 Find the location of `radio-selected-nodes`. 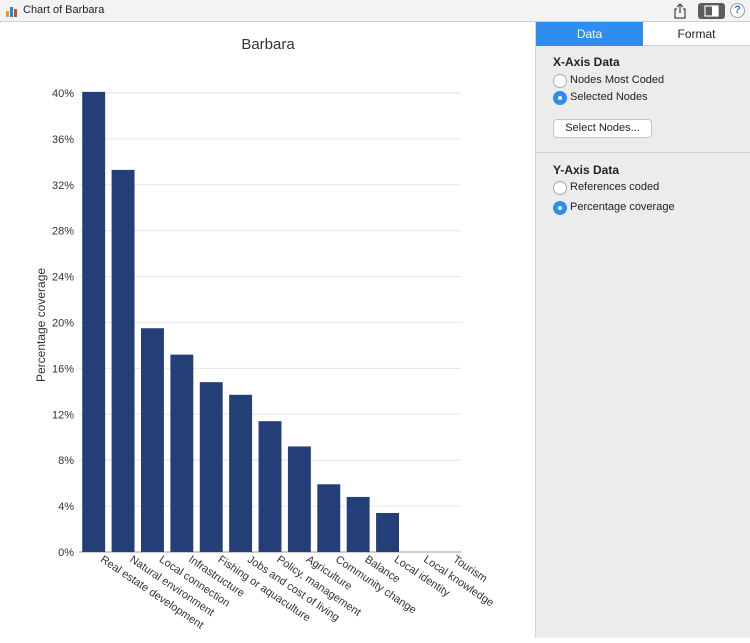

radio-selected-nodes is located at coordinates (560, 98).